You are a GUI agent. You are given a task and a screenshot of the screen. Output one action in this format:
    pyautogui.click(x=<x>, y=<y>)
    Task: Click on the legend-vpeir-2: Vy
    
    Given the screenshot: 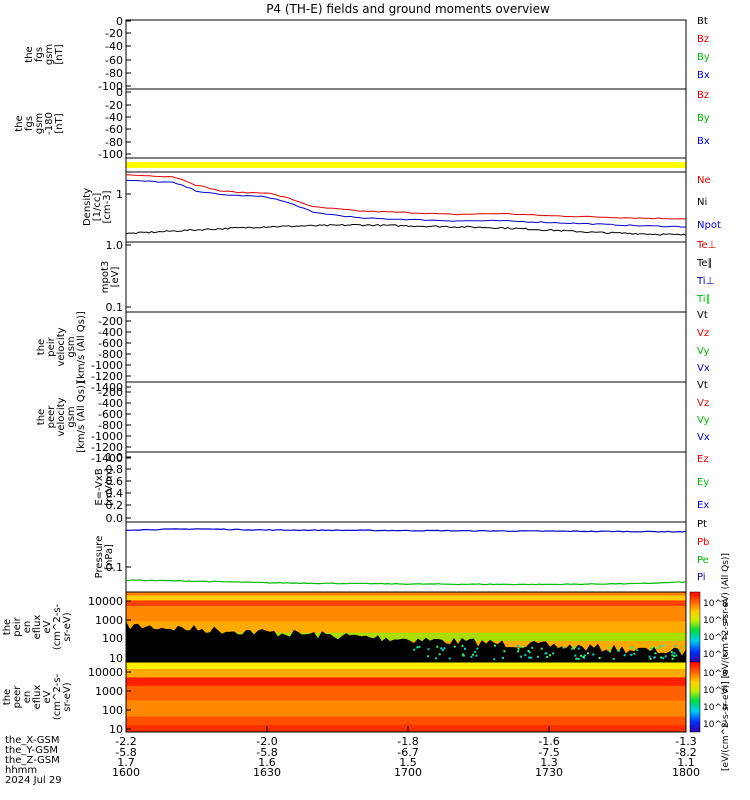 What is the action you would take?
    pyautogui.click(x=703, y=351)
    